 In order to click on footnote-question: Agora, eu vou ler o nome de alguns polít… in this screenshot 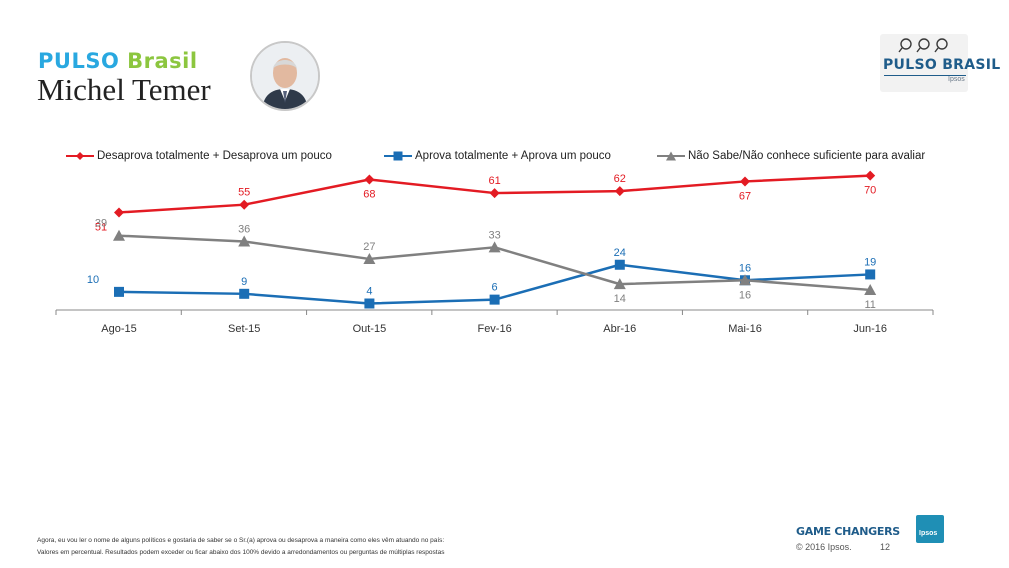, I will do `click(241, 540)`.